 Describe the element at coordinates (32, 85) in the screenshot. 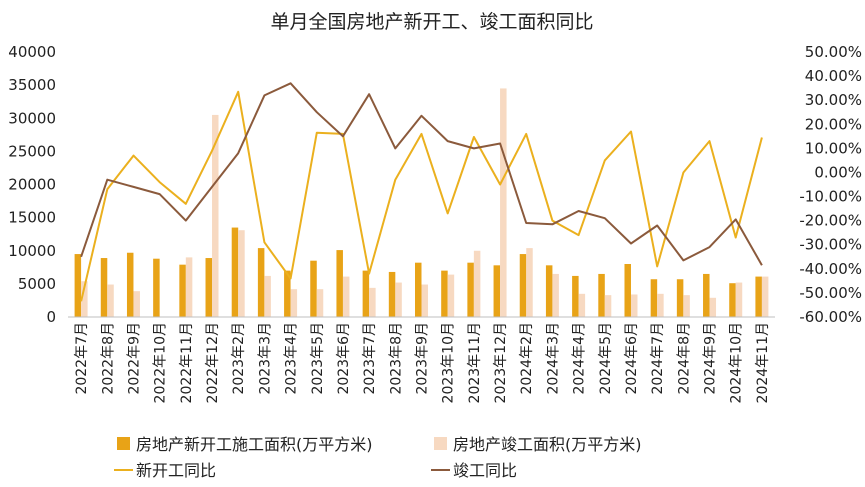

I see `left-tick-label: 35000` at that location.